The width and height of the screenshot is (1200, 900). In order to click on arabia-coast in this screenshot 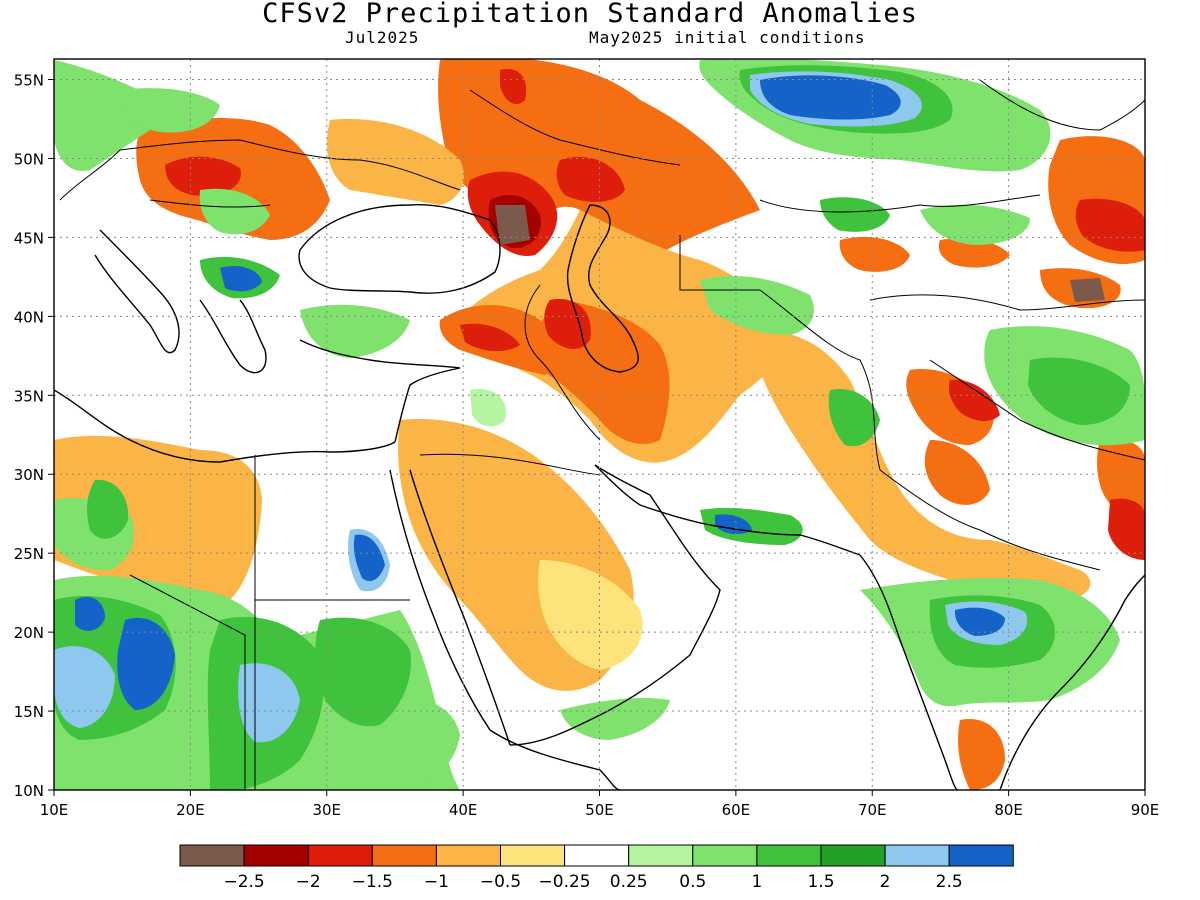, I will do `click(615, 605)`.